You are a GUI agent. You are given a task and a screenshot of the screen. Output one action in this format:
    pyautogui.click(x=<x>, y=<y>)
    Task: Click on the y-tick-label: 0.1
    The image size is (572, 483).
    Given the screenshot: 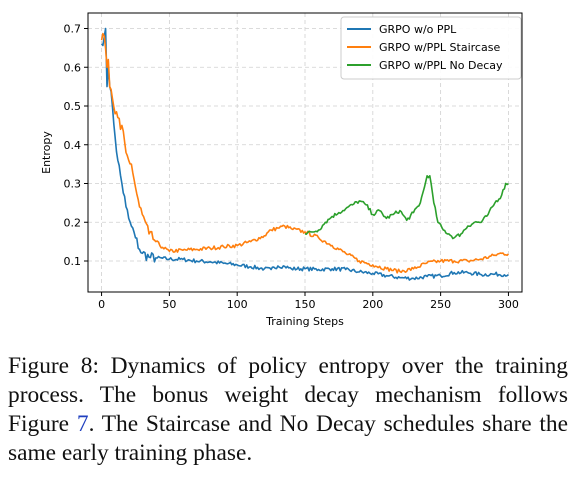 What is the action you would take?
    pyautogui.click(x=73, y=261)
    